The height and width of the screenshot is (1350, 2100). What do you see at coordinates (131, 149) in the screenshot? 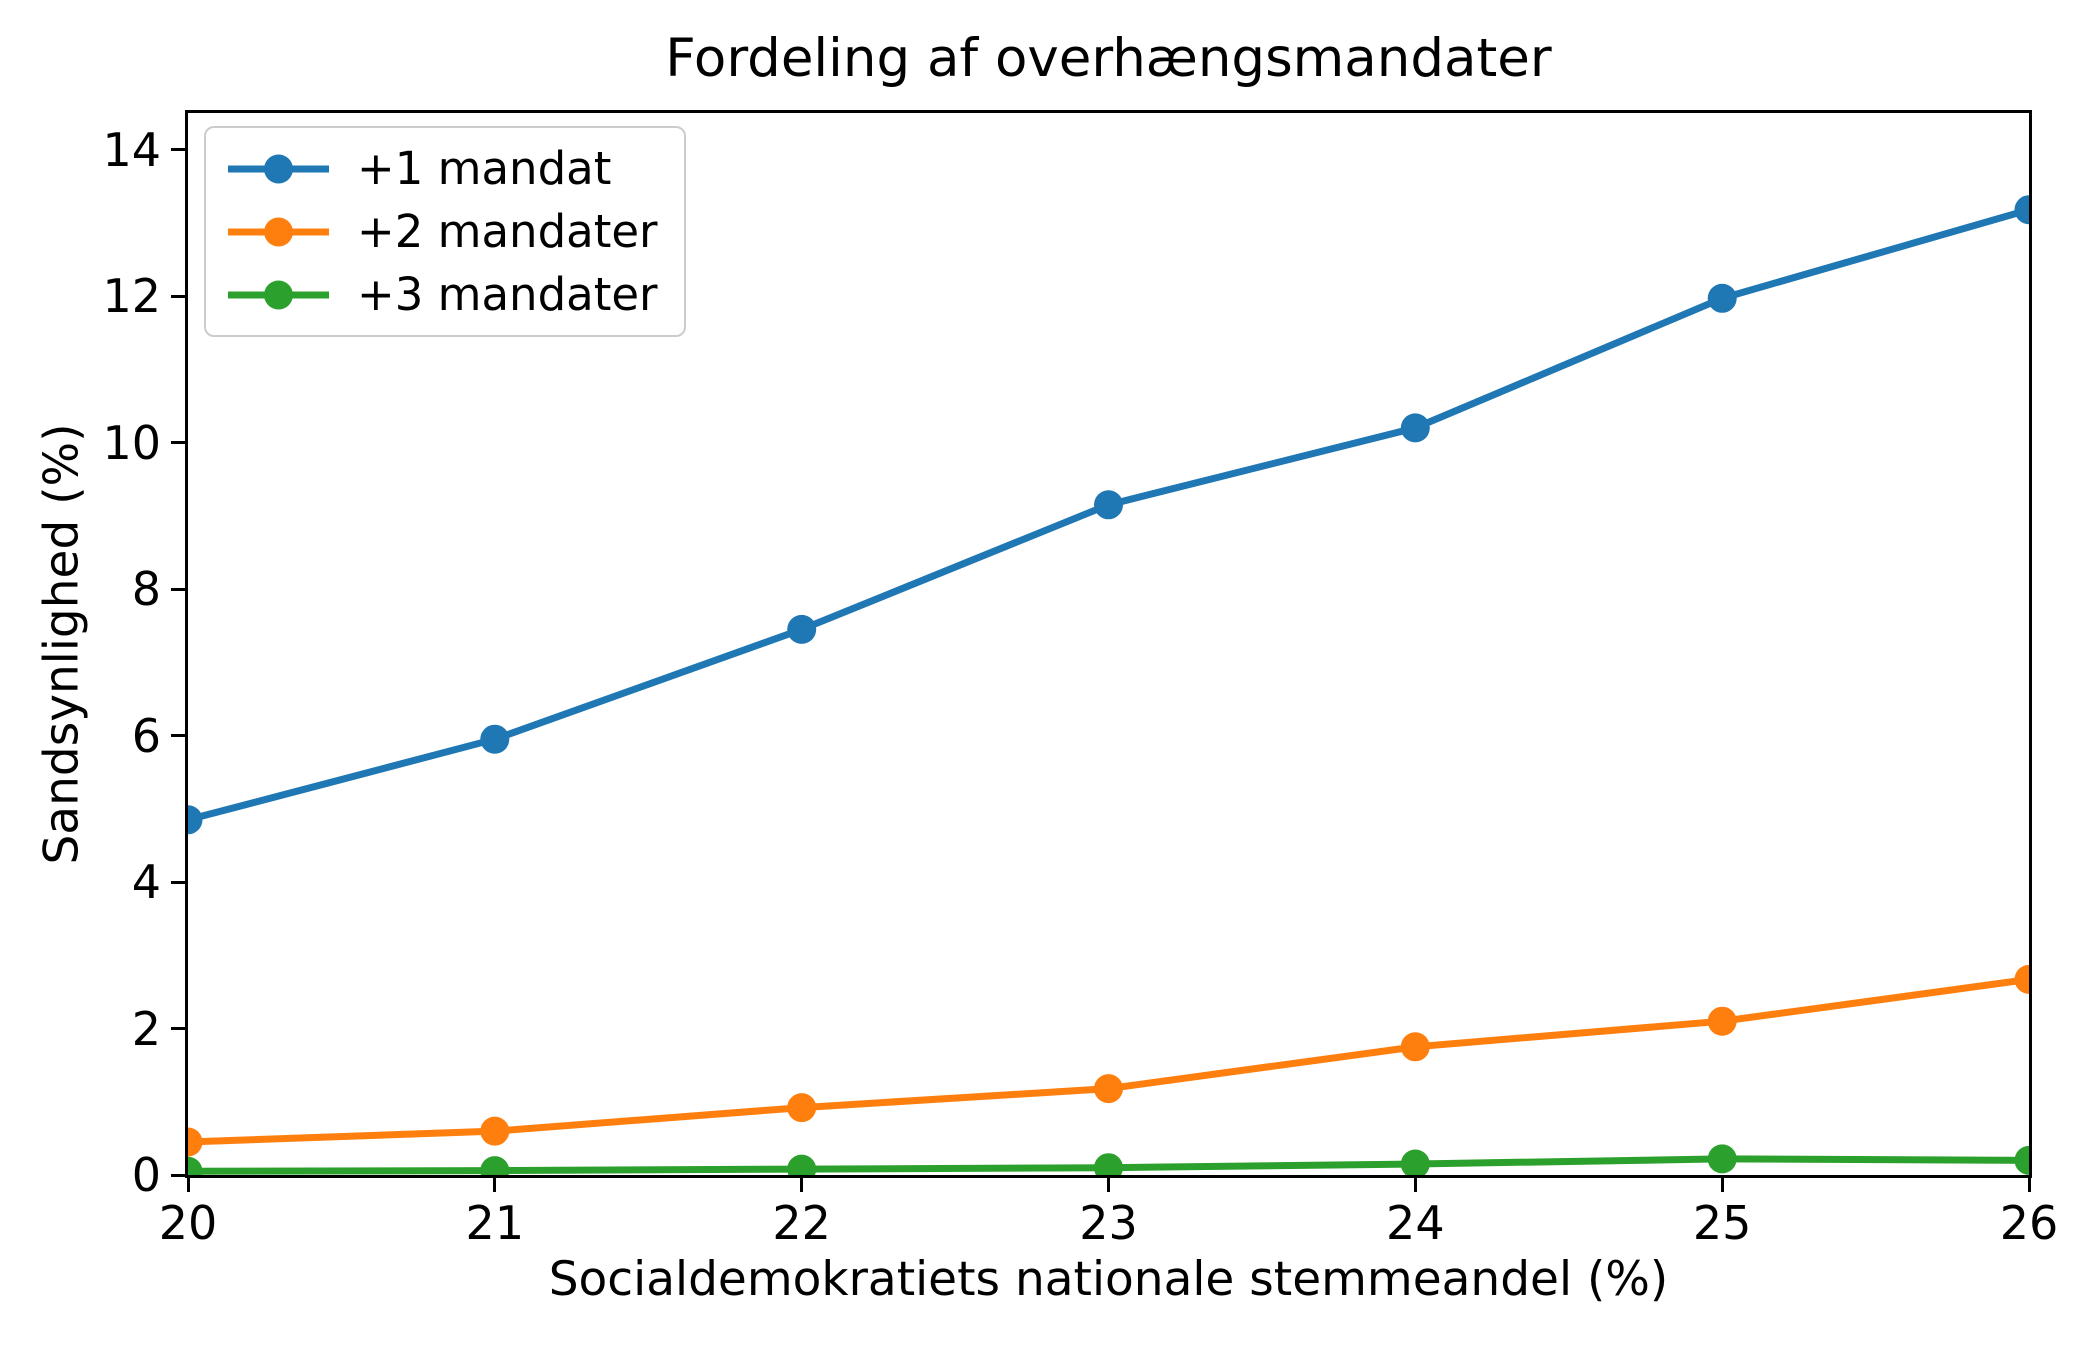
I see `y-tick-label: 14` at bounding box center [131, 149].